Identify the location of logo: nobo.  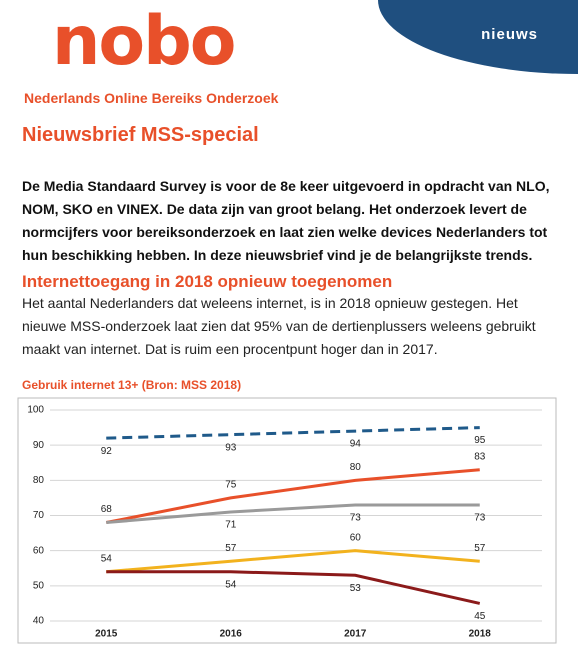
(144, 41).